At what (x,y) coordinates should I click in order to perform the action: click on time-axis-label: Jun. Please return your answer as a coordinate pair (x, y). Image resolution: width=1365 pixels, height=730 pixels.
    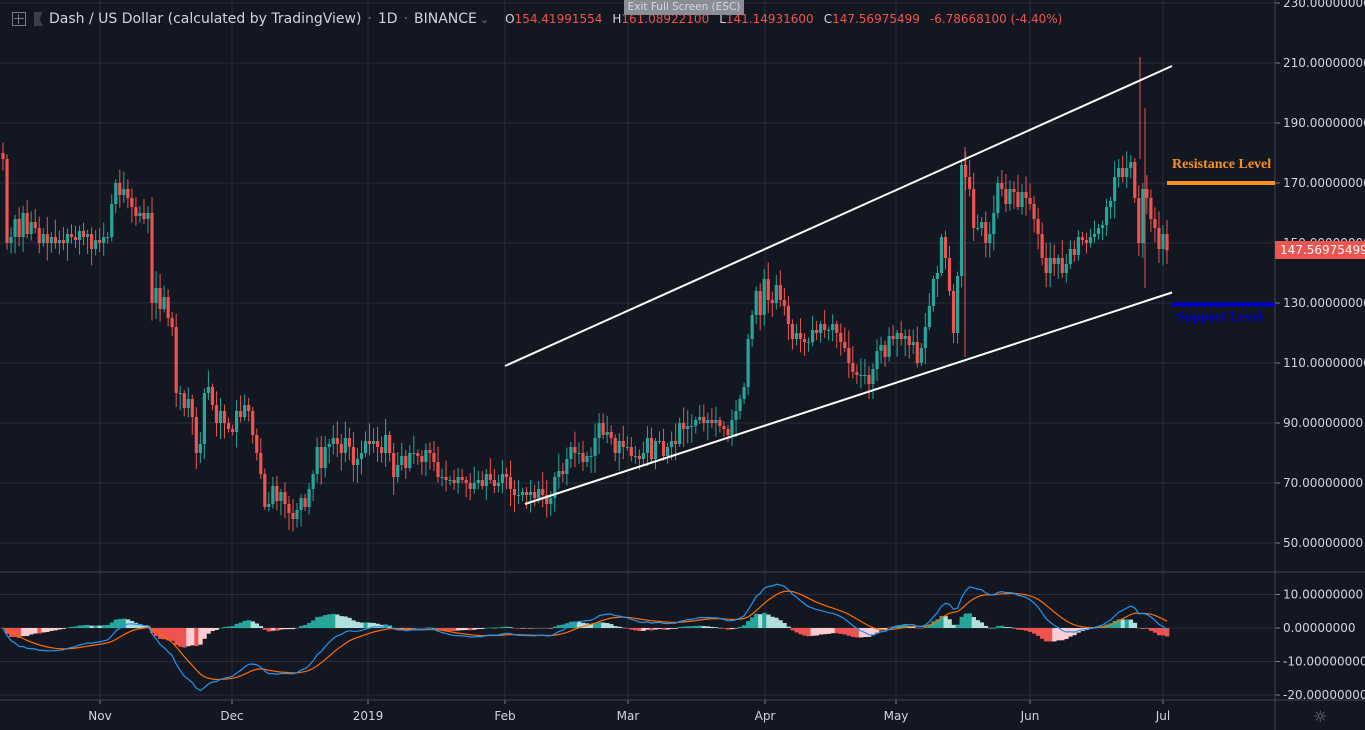
    Looking at the image, I should click on (1030, 716).